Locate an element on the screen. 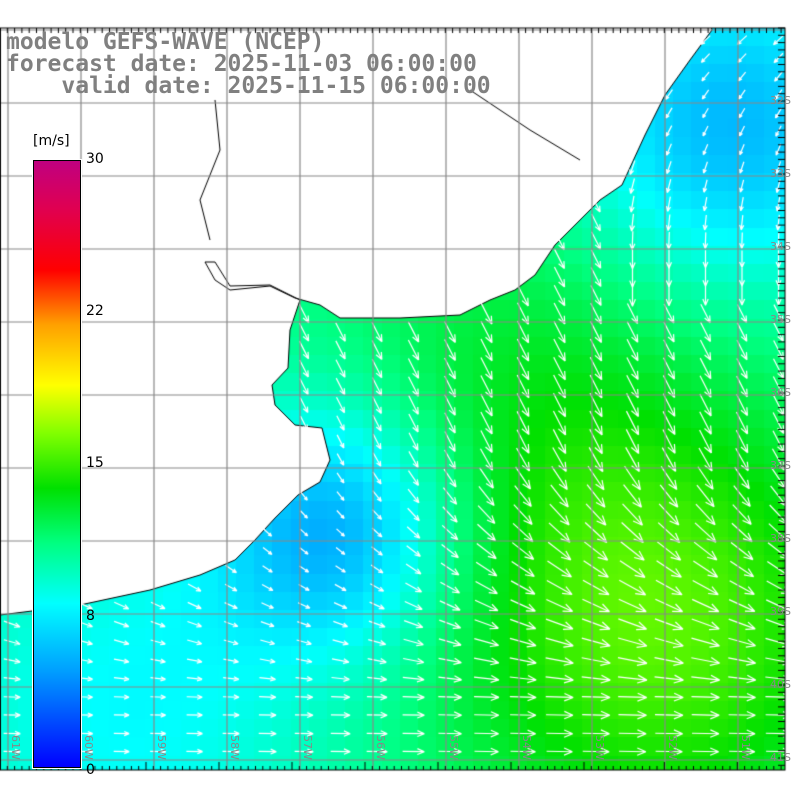 The width and height of the screenshot is (800, 800). latitude-label: 39S is located at coordinates (780, 611).